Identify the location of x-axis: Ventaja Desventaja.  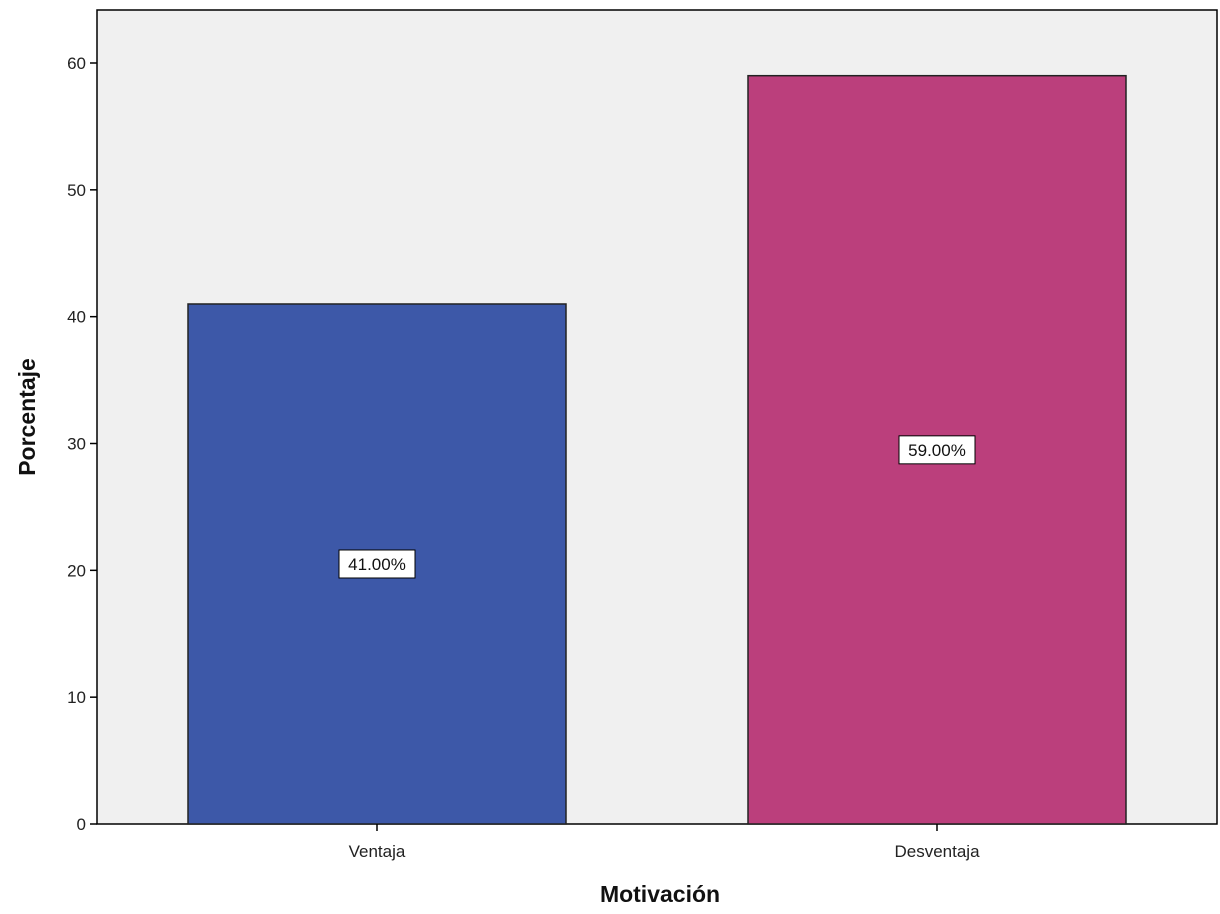
(664, 842).